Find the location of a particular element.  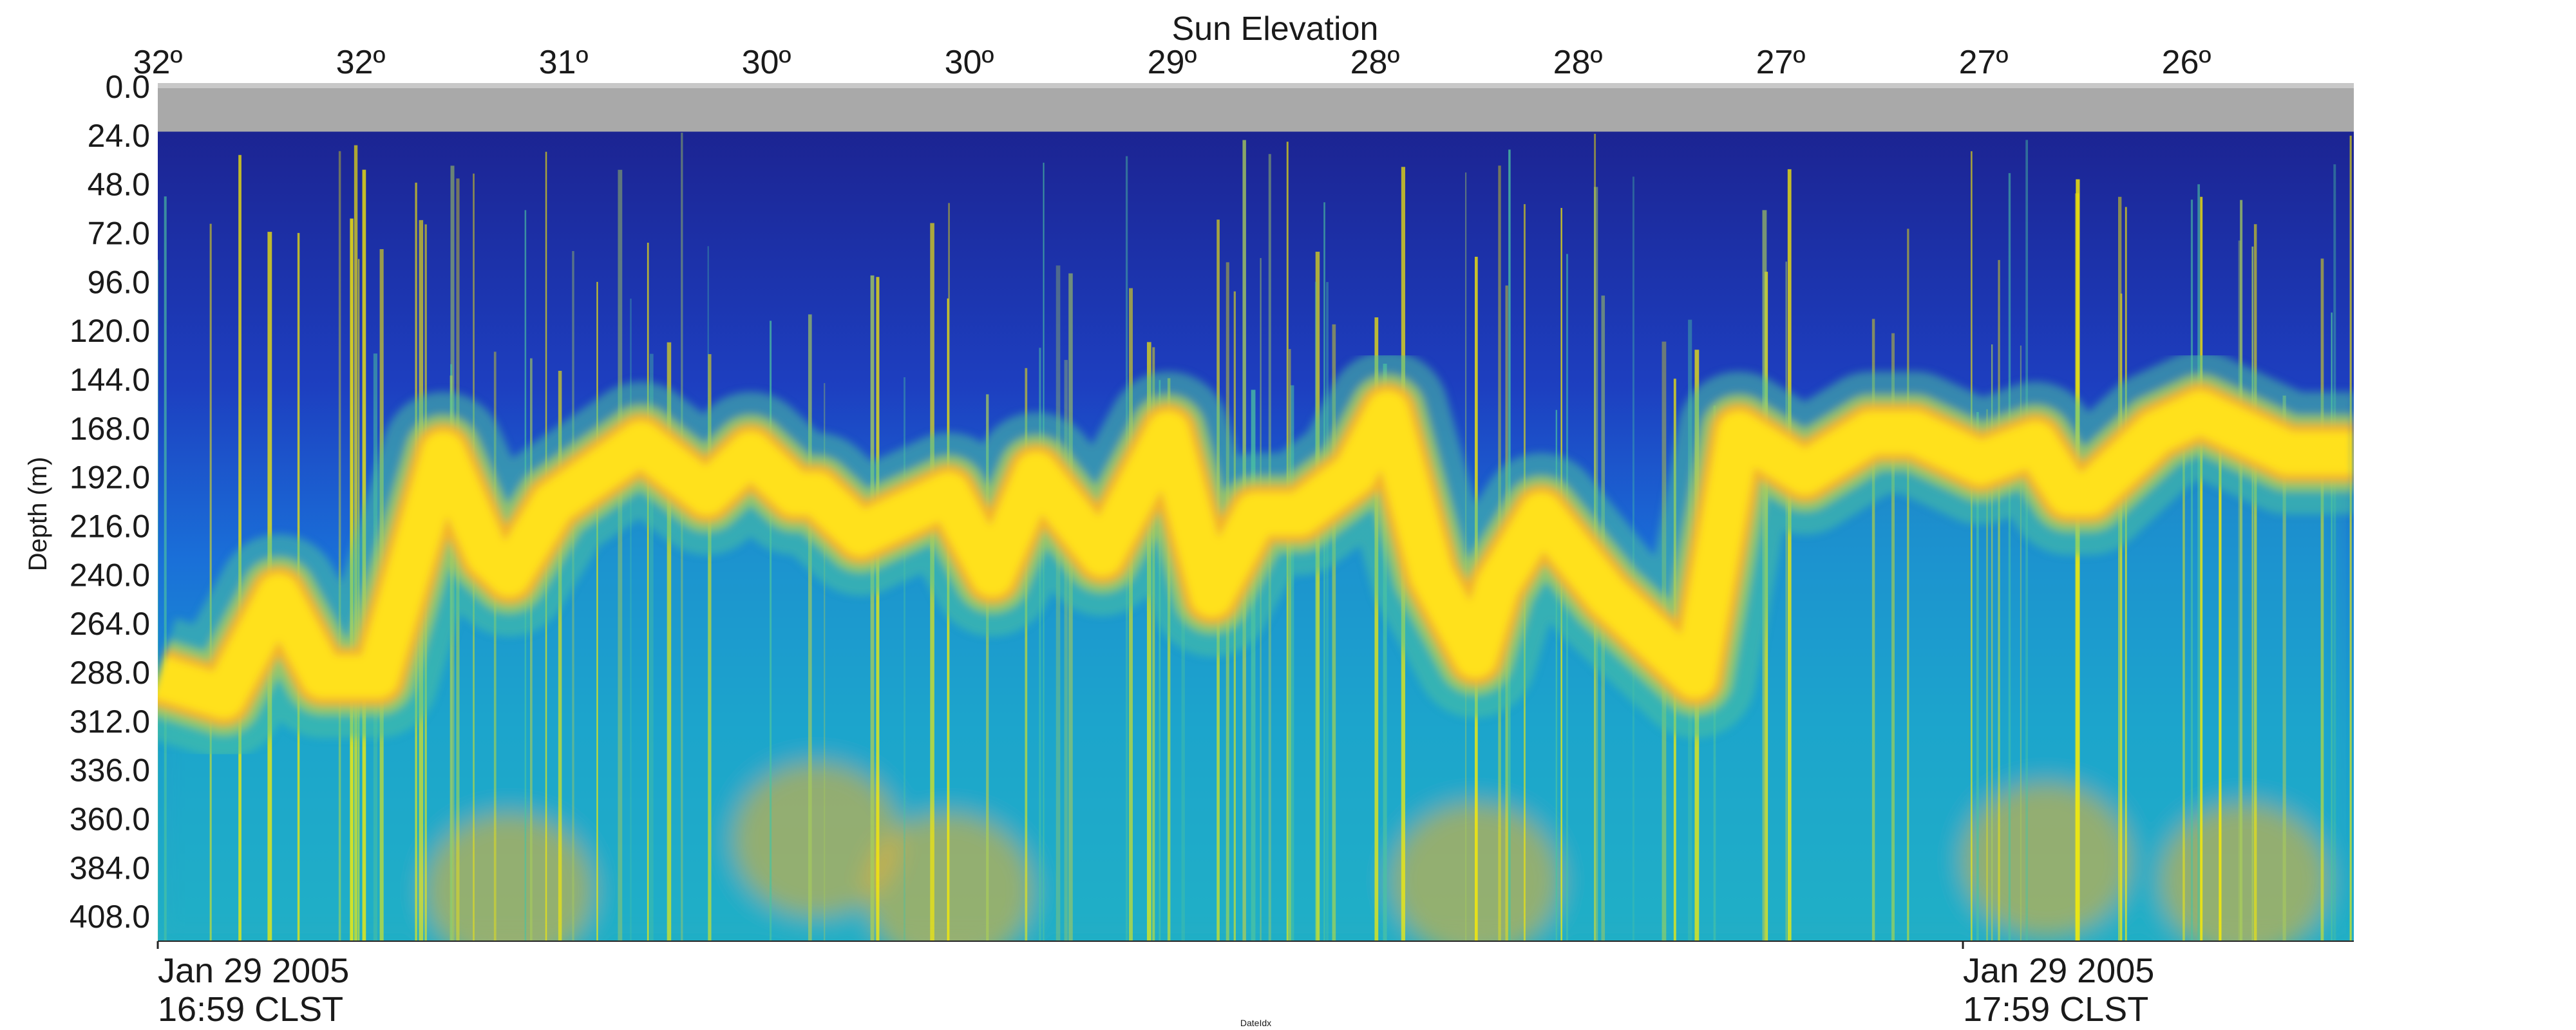

x-axis-label: DateIdx is located at coordinates (1255, 1023).